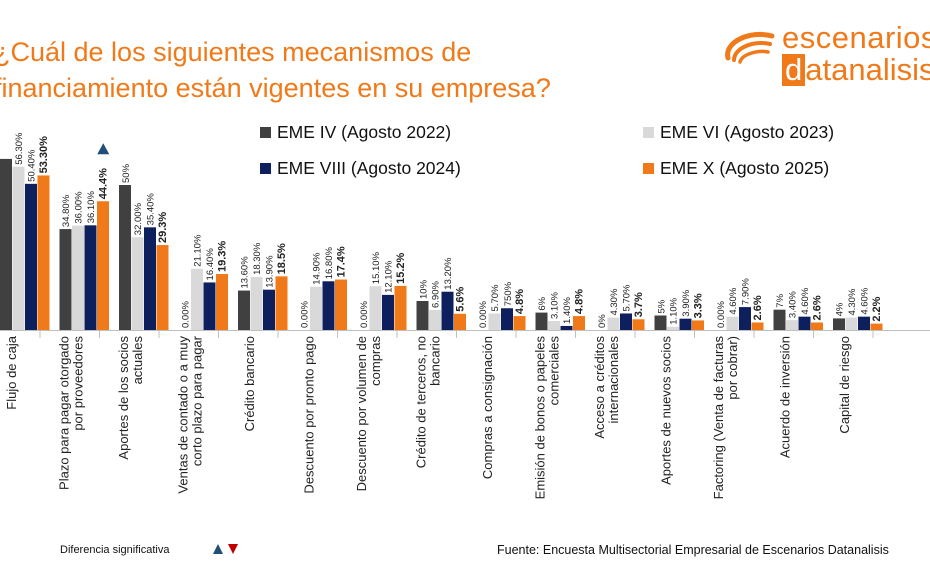  What do you see at coordinates (182, 415) in the screenshot?
I see `category-label-line: Ventas de contado o a muy` at bounding box center [182, 415].